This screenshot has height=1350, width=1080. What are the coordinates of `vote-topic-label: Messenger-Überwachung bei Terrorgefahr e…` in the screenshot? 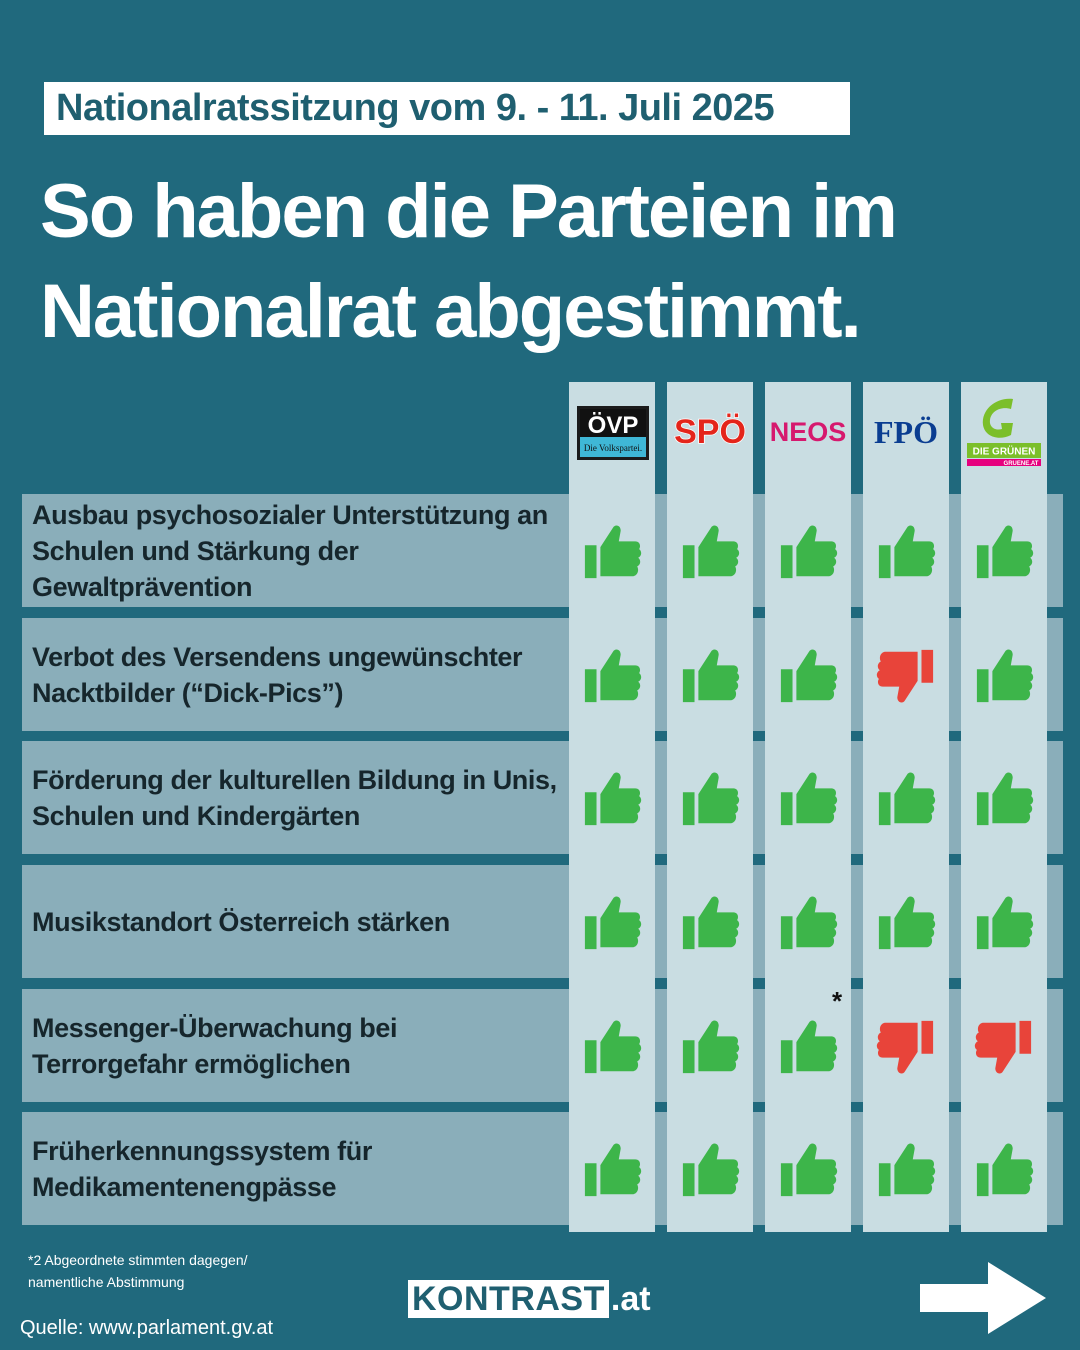 It's located at (215, 1045).